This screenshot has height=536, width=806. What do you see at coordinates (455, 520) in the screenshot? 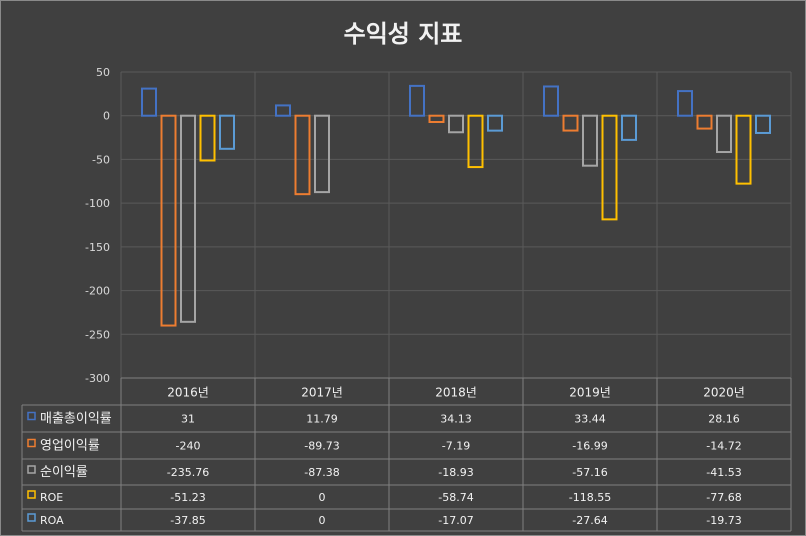
I see `table-cell: -17.07` at bounding box center [455, 520].